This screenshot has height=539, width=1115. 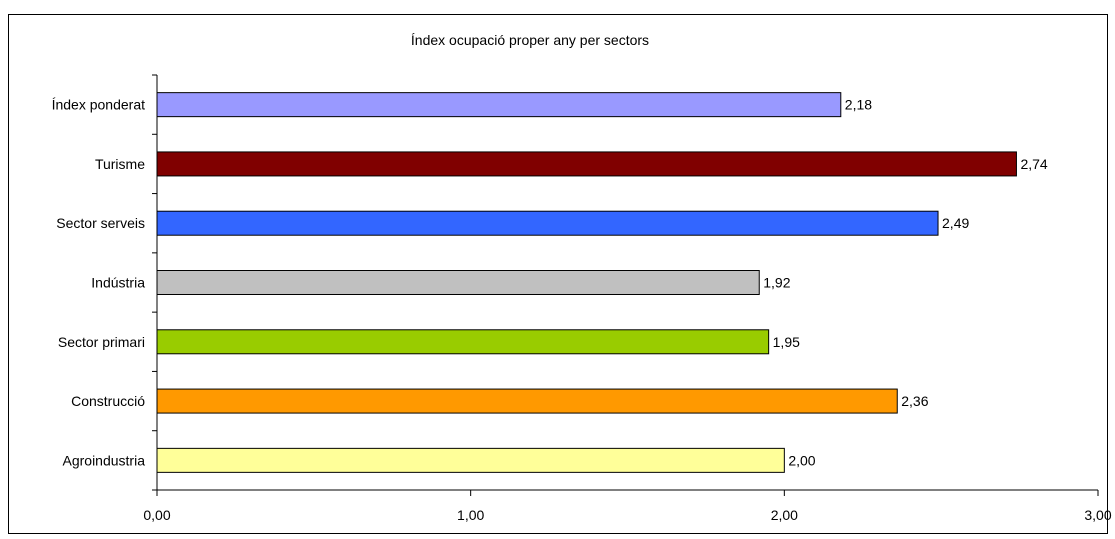 I want to click on x-tick-label: 0,00, so click(x=156, y=515).